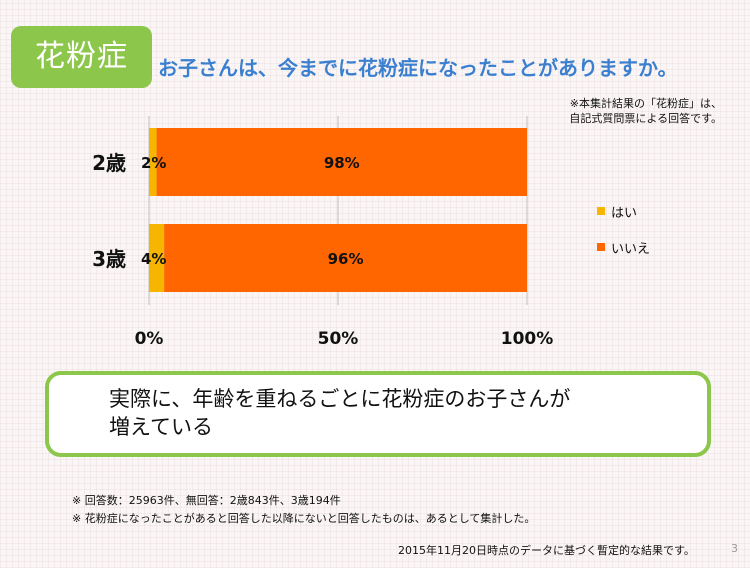 The image size is (750, 568). Describe the element at coordinates (631, 249) in the screenshot. I see `legend-label-no: いいえ` at that location.